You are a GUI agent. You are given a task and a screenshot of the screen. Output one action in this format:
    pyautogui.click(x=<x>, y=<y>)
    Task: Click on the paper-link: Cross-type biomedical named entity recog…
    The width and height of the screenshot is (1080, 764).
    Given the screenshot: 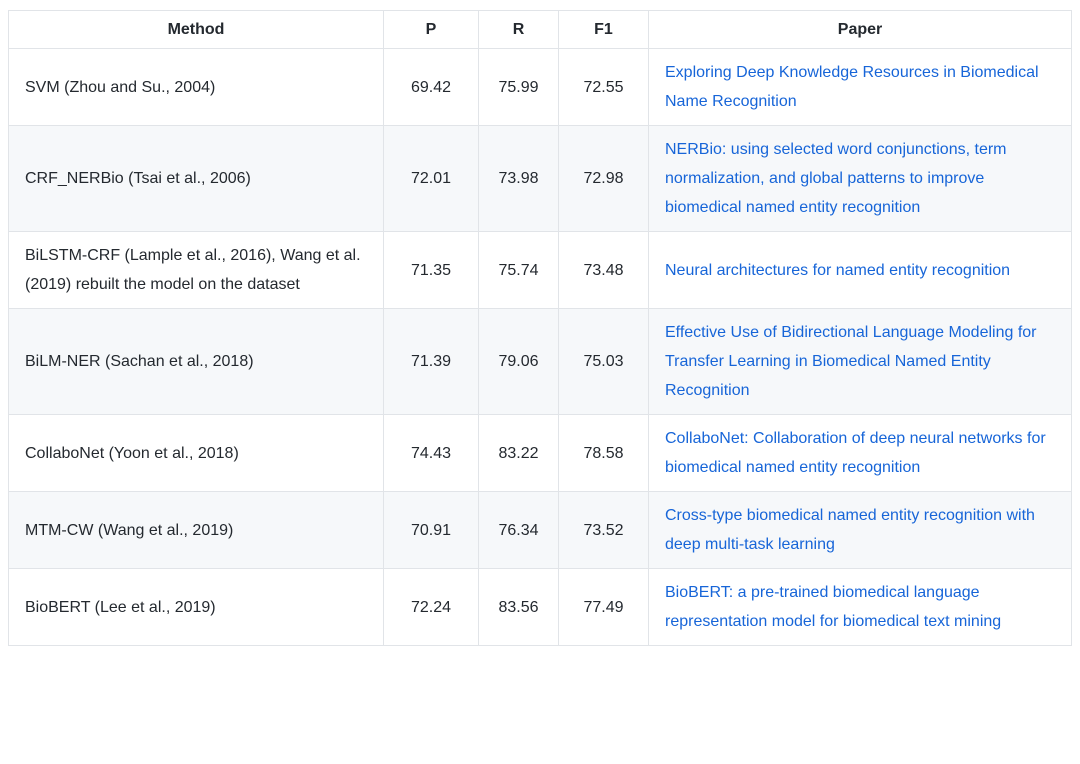 What is the action you would take?
    pyautogui.click(x=850, y=530)
    